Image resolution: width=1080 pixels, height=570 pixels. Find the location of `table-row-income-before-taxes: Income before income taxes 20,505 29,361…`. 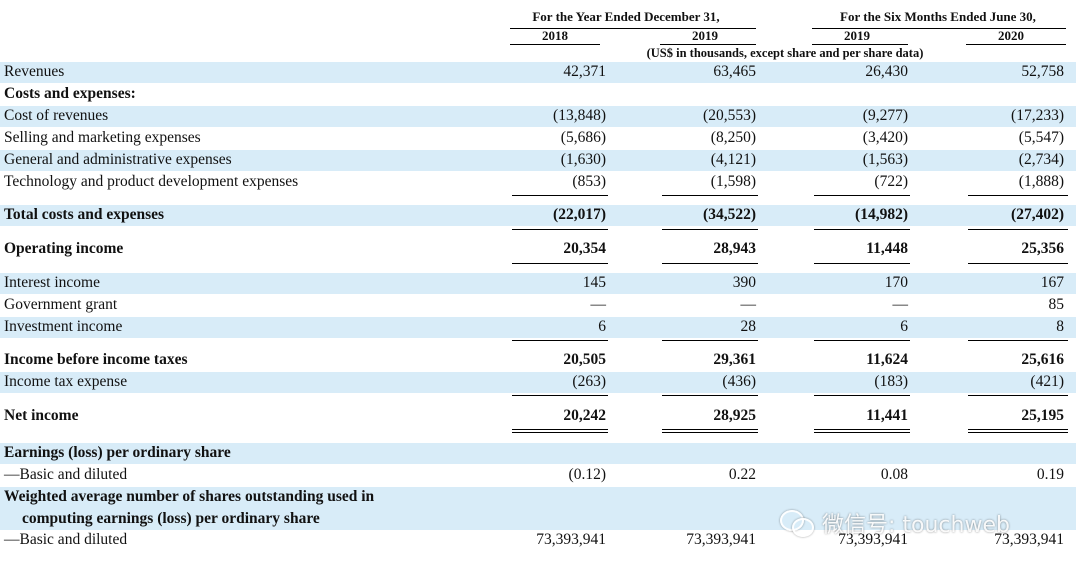

table-row-income-before-taxes: Income before income taxes 20,505 29,361… is located at coordinates (538, 360).